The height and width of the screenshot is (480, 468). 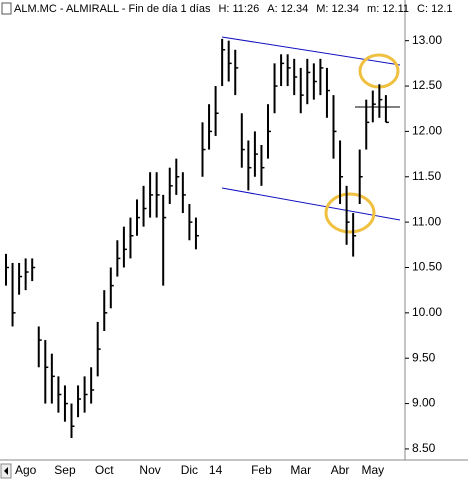 What do you see at coordinates (426, 221) in the screenshot?
I see `y-tick-label: 11.00` at bounding box center [426, 221].